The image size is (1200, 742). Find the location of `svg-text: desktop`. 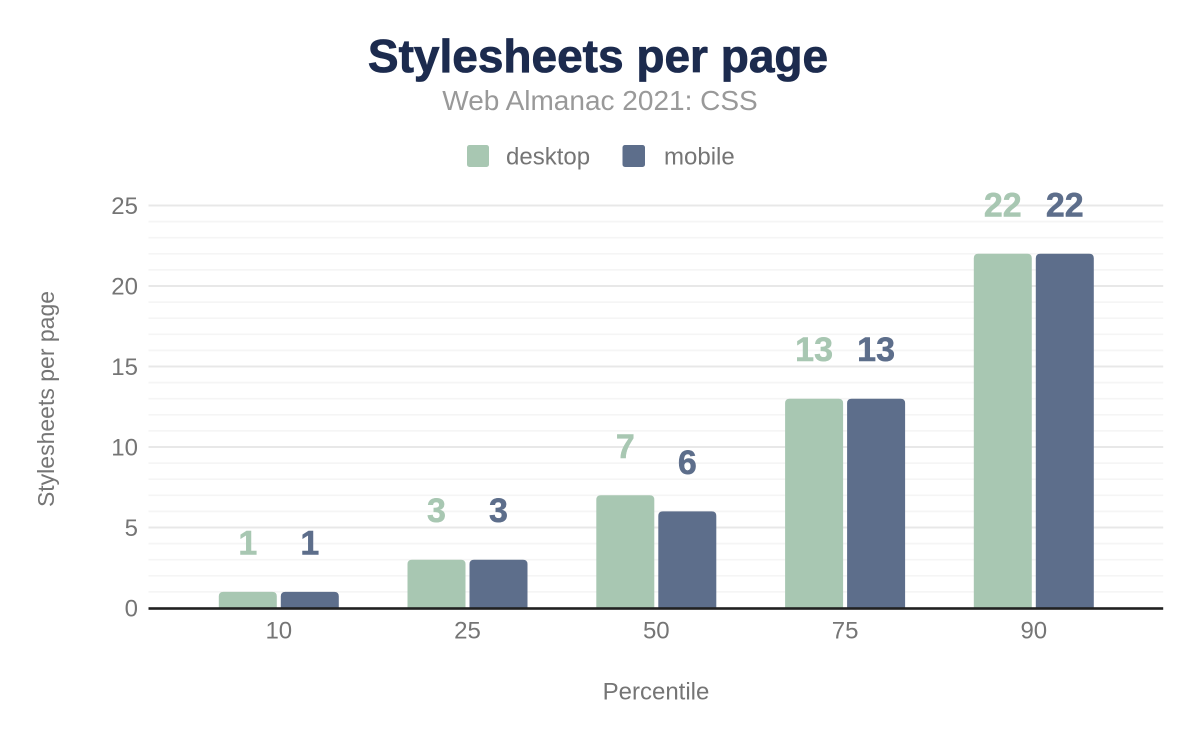

svg-text: desktop is located at coordinates (548, 157).